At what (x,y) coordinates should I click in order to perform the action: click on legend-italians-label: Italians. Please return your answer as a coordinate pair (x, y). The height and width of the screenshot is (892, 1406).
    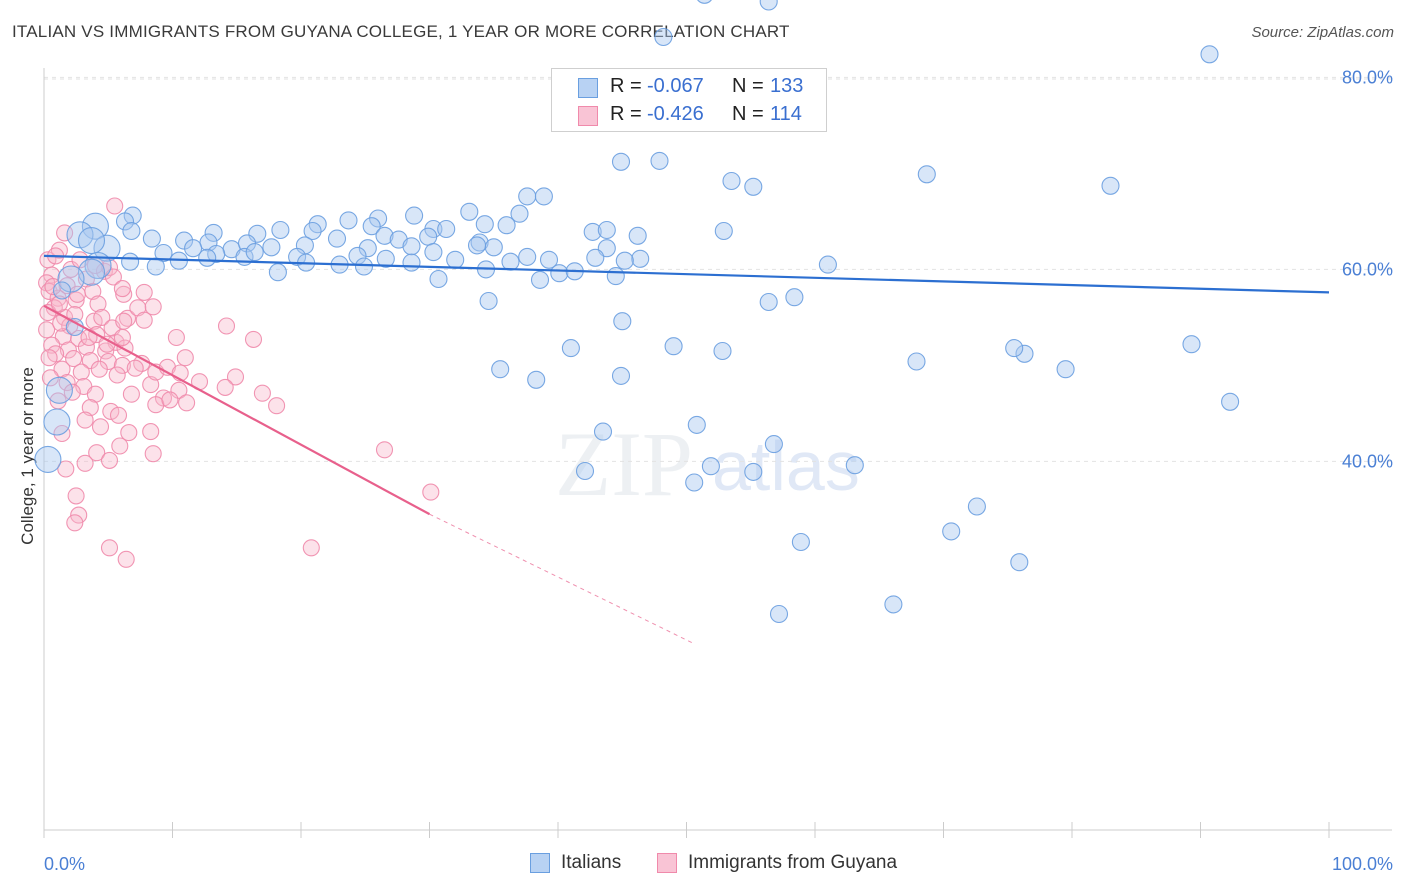
    Looking at the image, I should click on (591, 862).